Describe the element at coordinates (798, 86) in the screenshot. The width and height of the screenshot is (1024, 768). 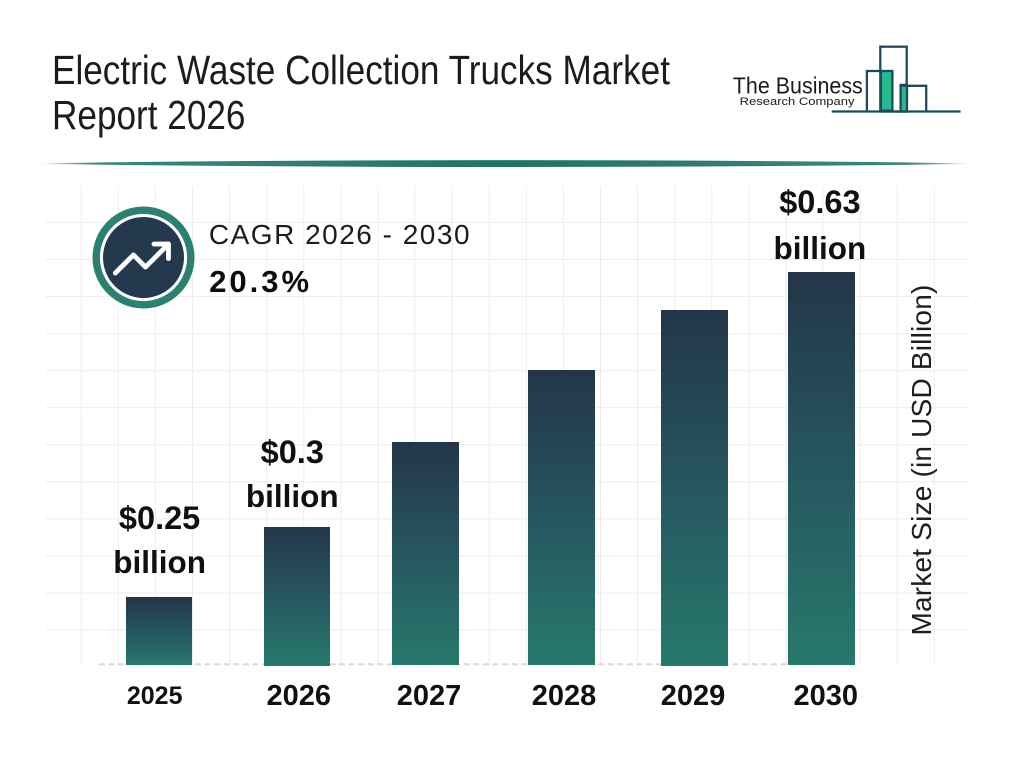
I see `svg-text: The Business` at that location.